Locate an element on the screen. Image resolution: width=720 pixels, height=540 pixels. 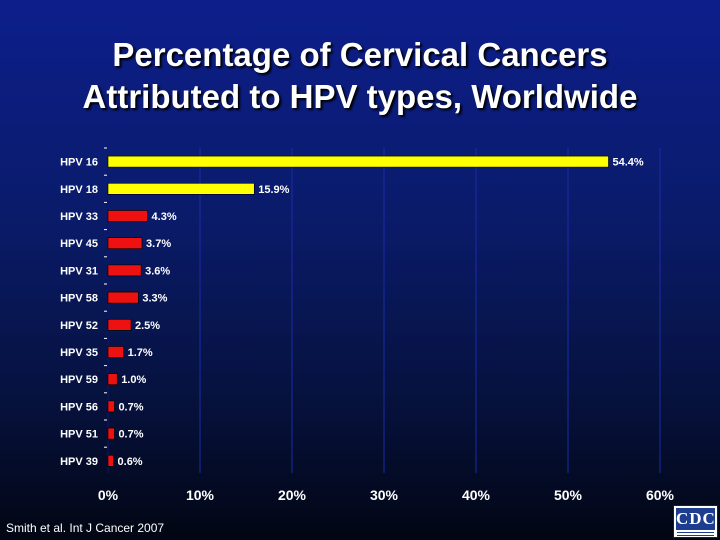
value-label: 54.4% is located at coordinates (627, 163).